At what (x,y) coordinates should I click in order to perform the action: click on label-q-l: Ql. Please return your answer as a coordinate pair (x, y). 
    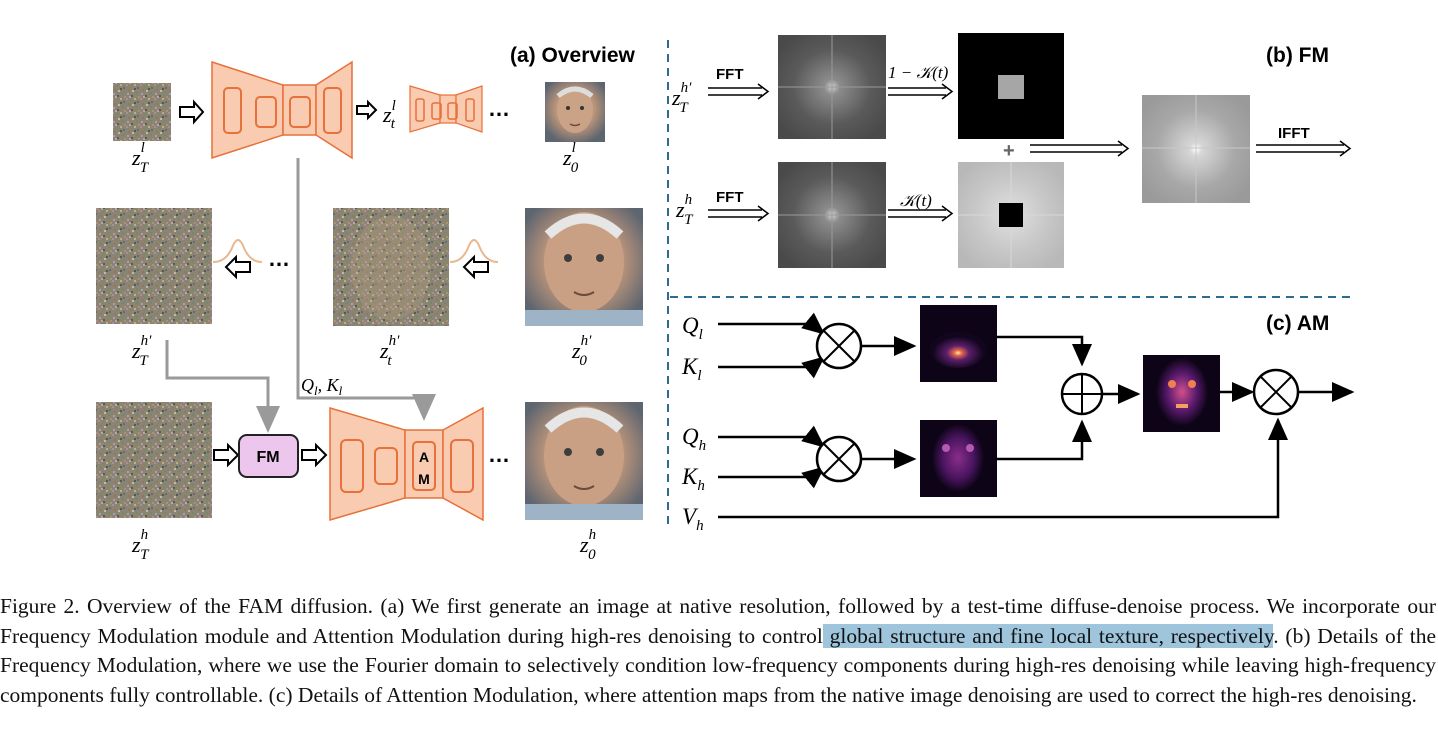
    Looking at the image, I should click on (692, 328).